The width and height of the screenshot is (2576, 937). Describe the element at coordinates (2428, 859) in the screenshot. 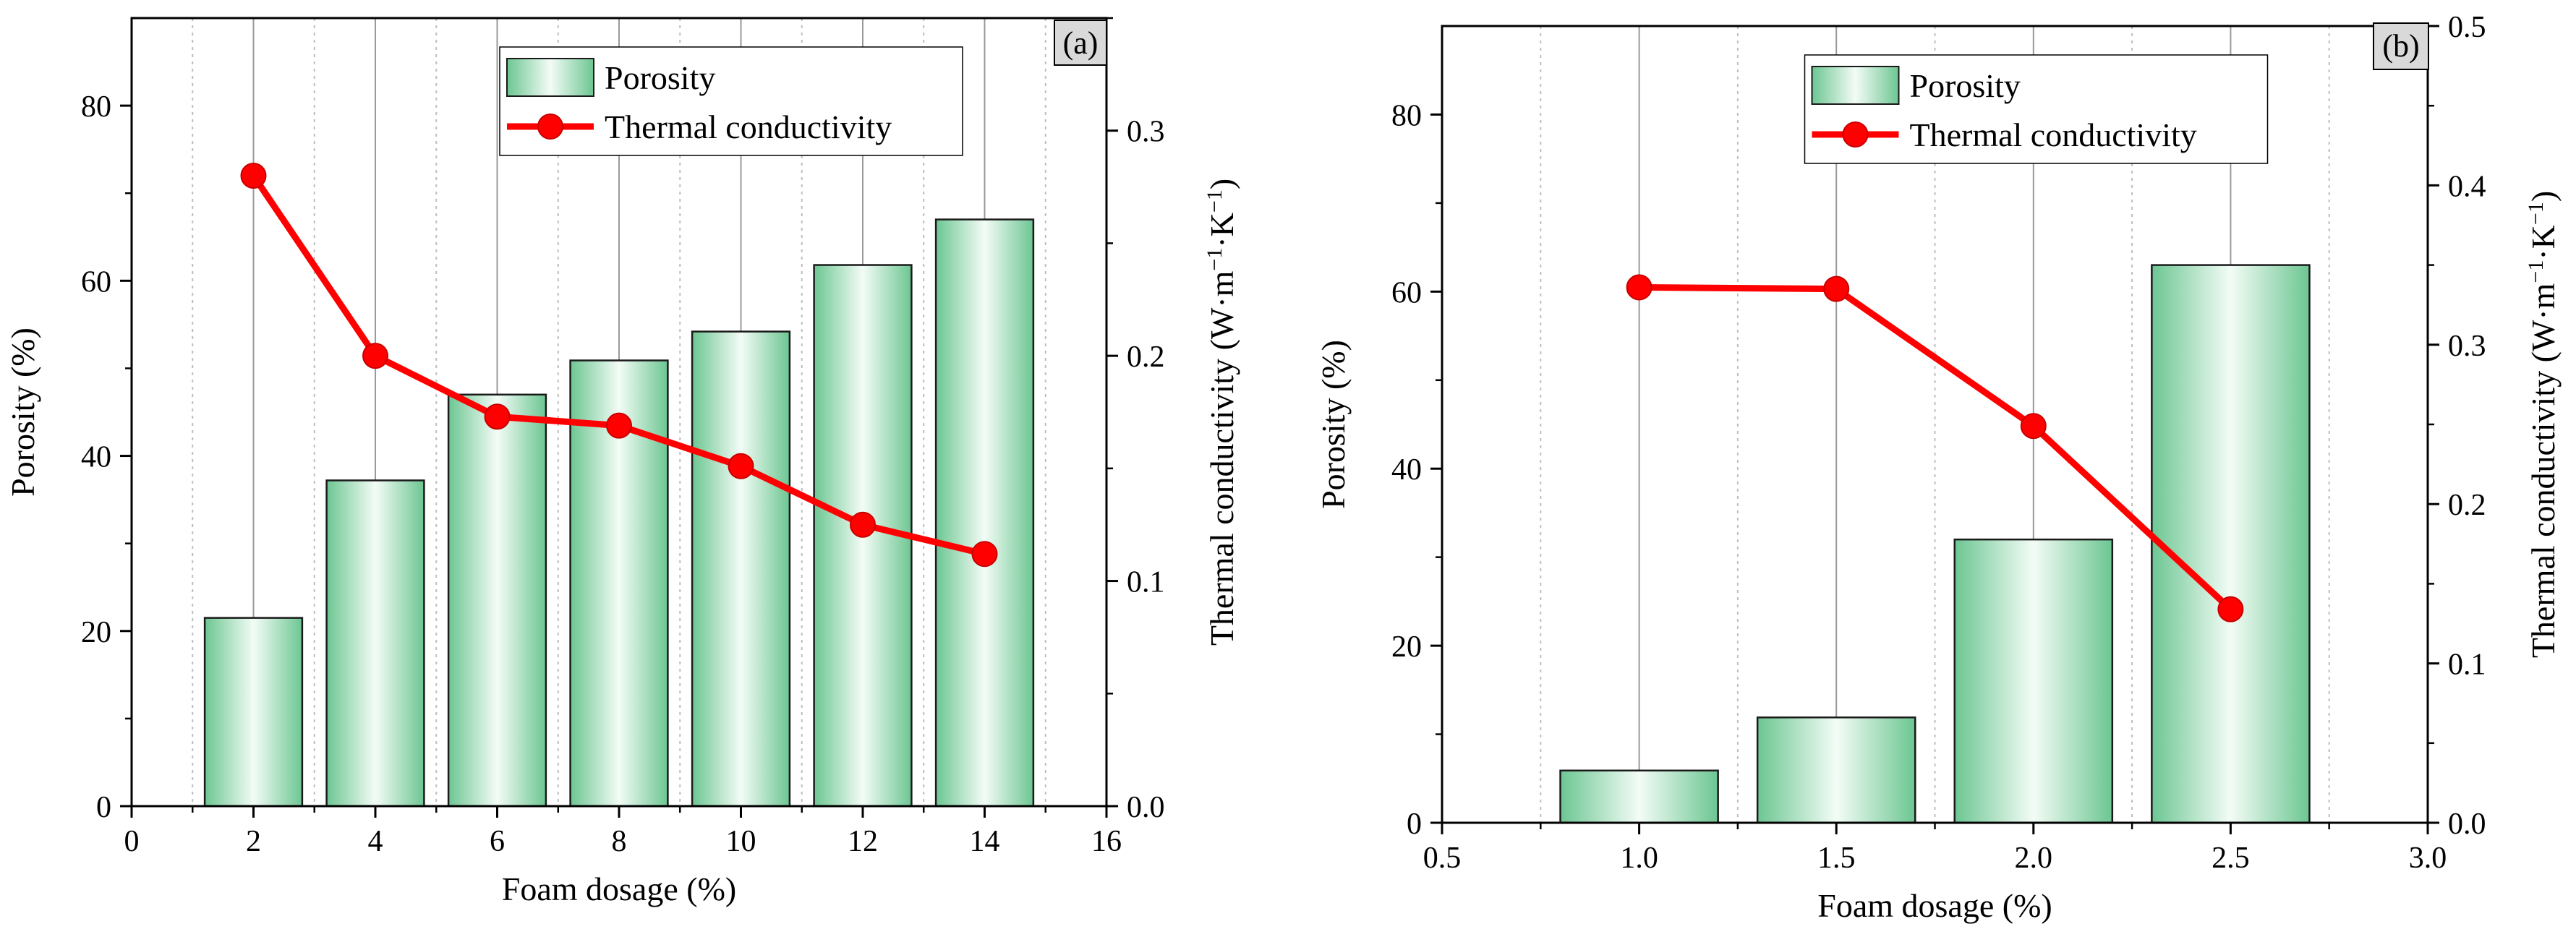

I see `x-tick-label: 3.0` at that location.